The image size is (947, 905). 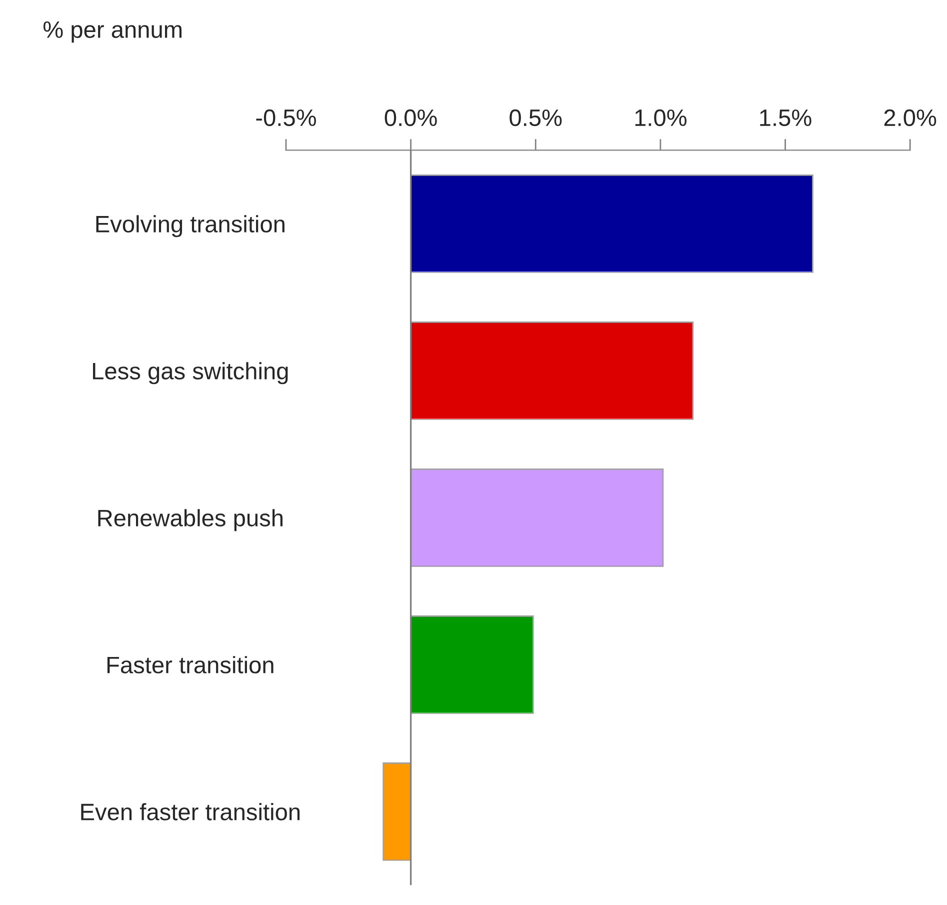 What do you see at coordinates (661, 117) in the screenshot?
I see `x-tick-label: 1.0%` at bounding box center [661, 117].